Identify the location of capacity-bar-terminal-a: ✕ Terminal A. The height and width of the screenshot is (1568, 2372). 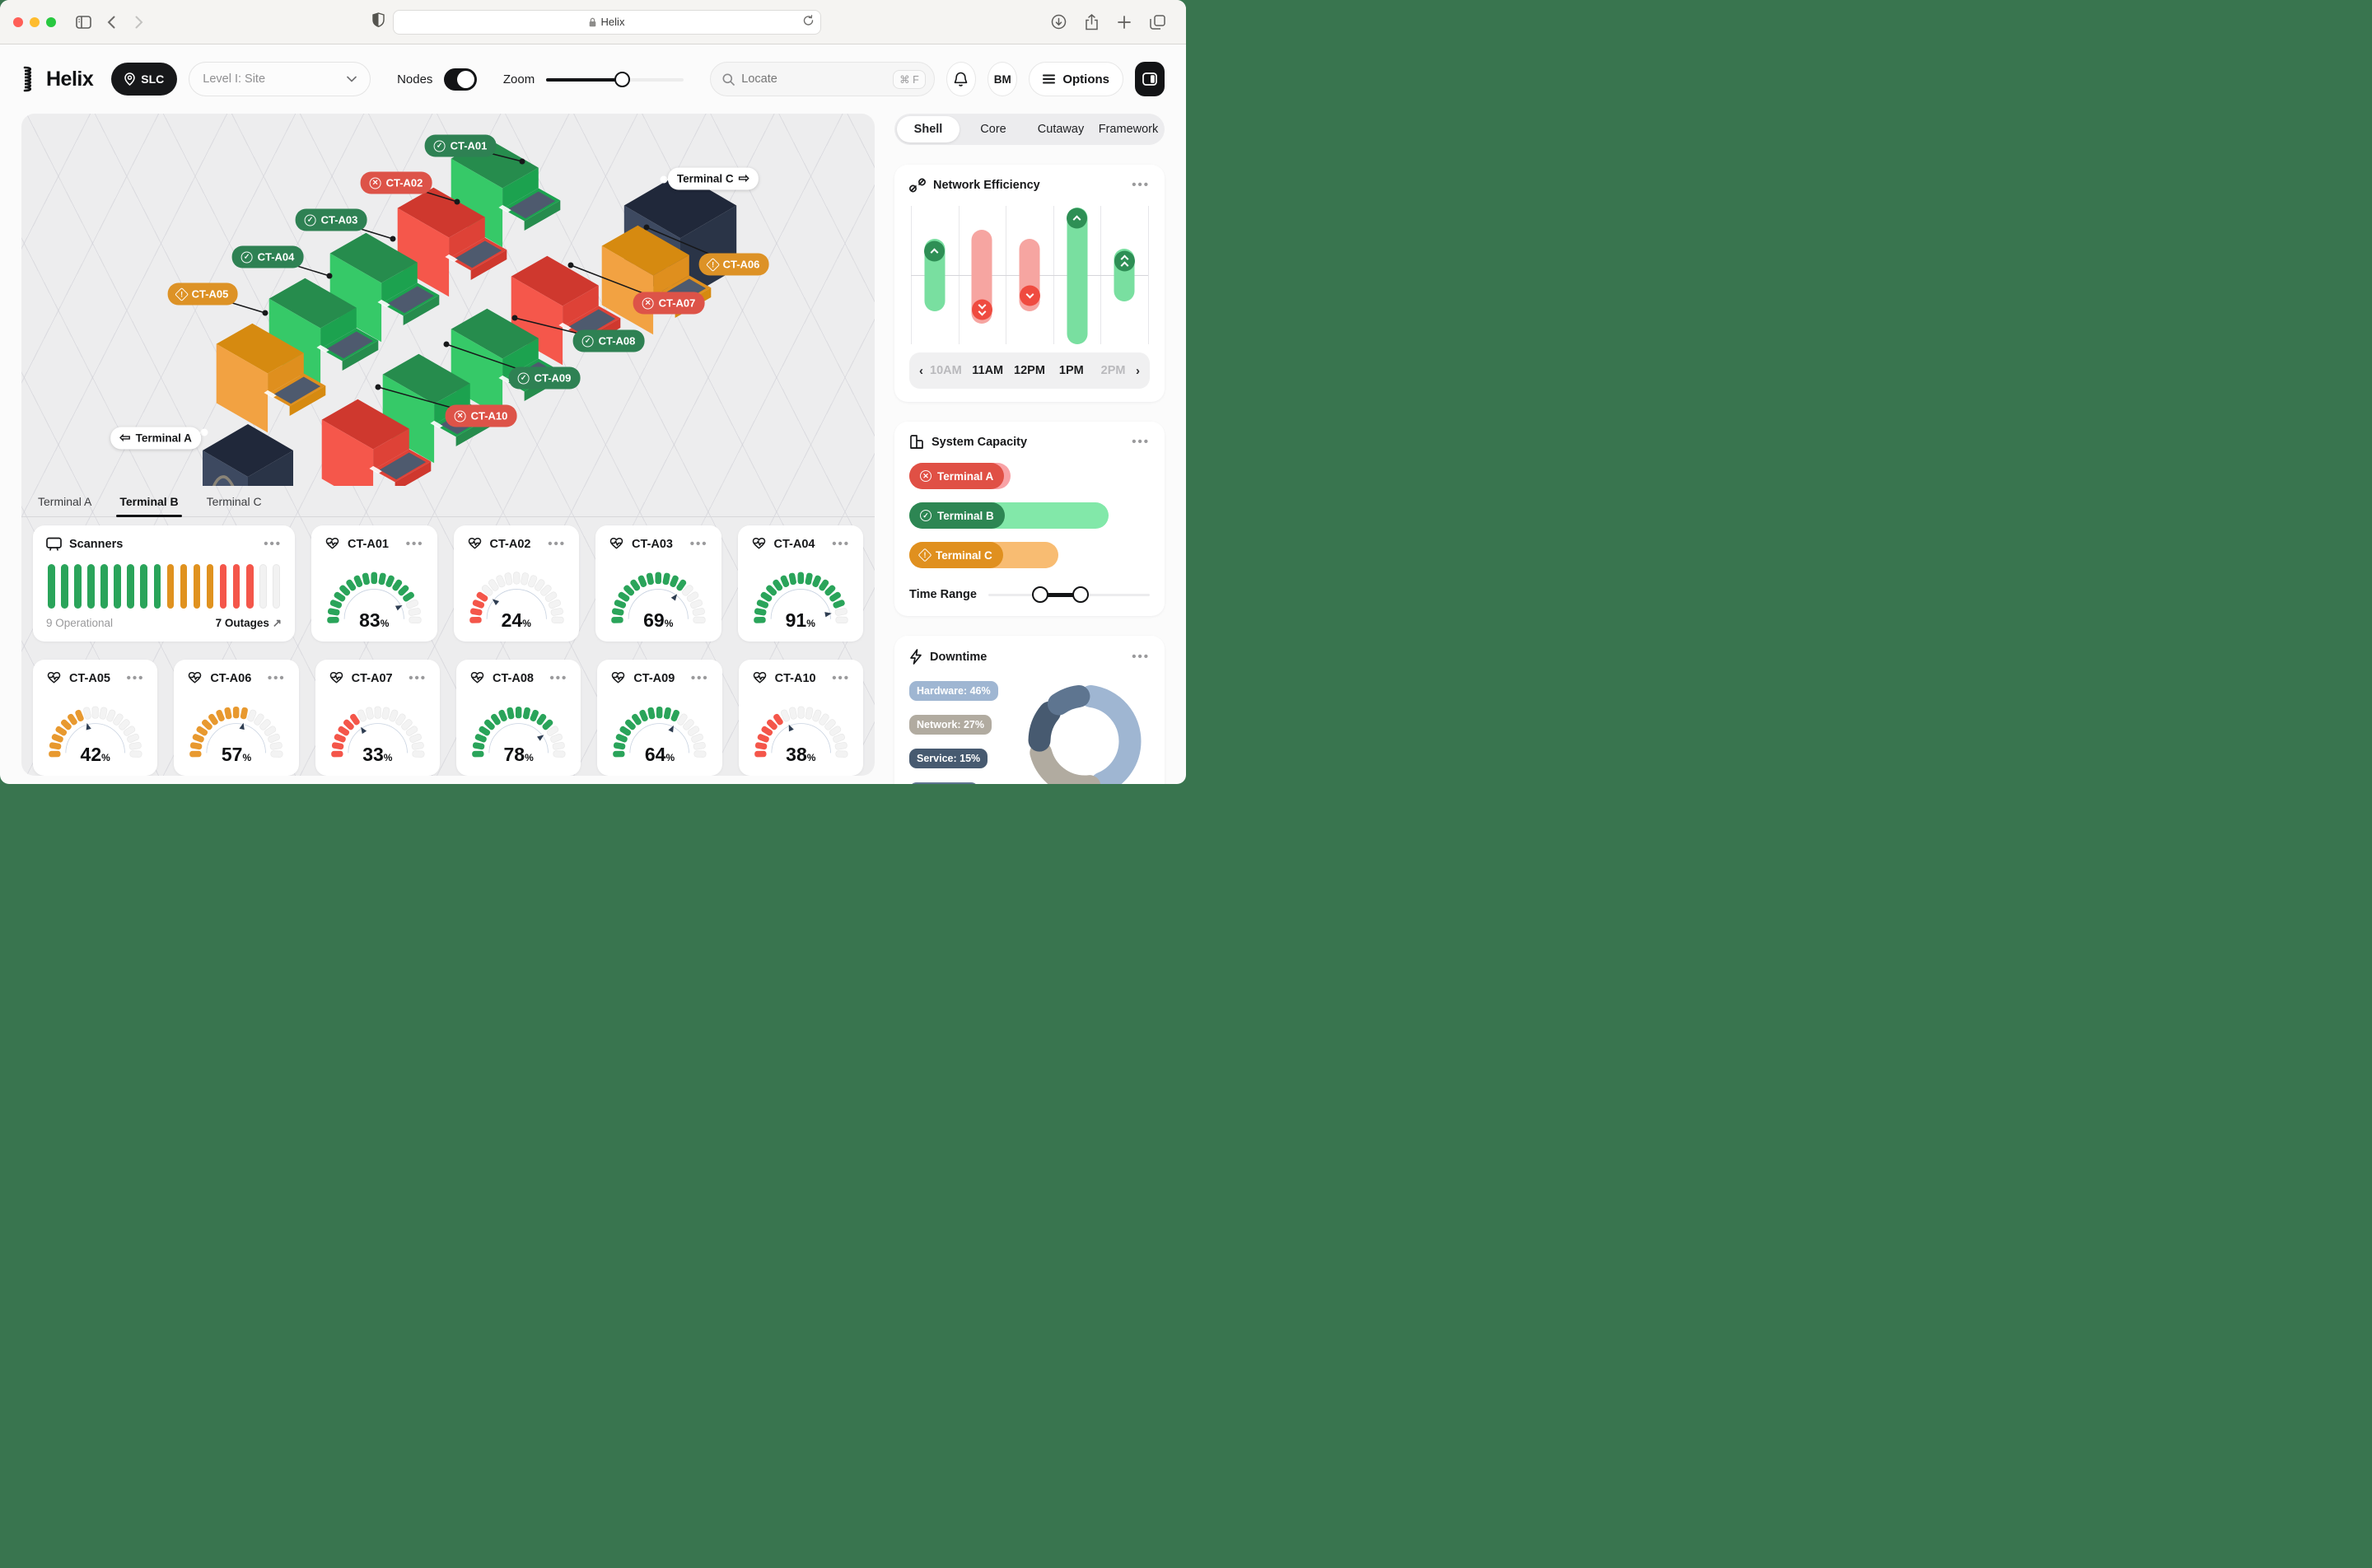
(960, 476).